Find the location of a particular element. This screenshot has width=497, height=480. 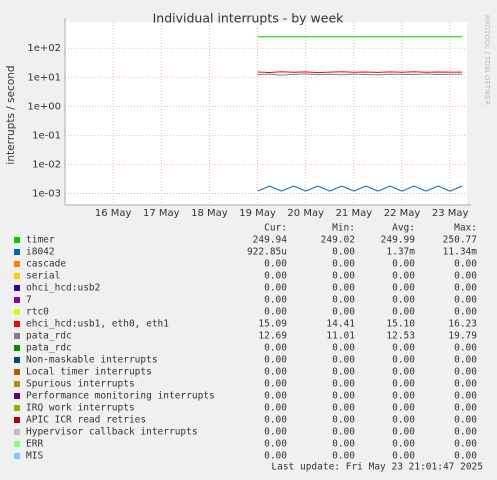

x-tick-label: 16 May is located at coordinates (113, 213).